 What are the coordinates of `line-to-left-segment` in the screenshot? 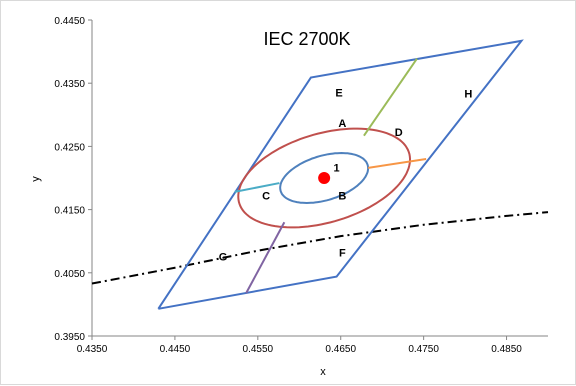 It's located at (257, 187).